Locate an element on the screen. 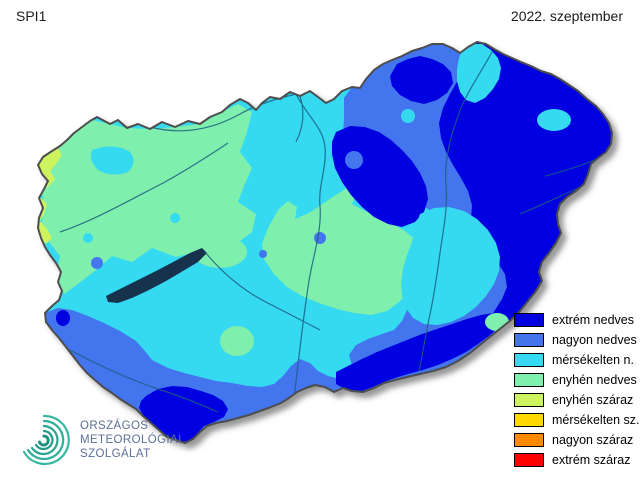 The height and width of the screenshot is (480, 640). region-extreme-wet-southeast is located at coordinates (419, 352).